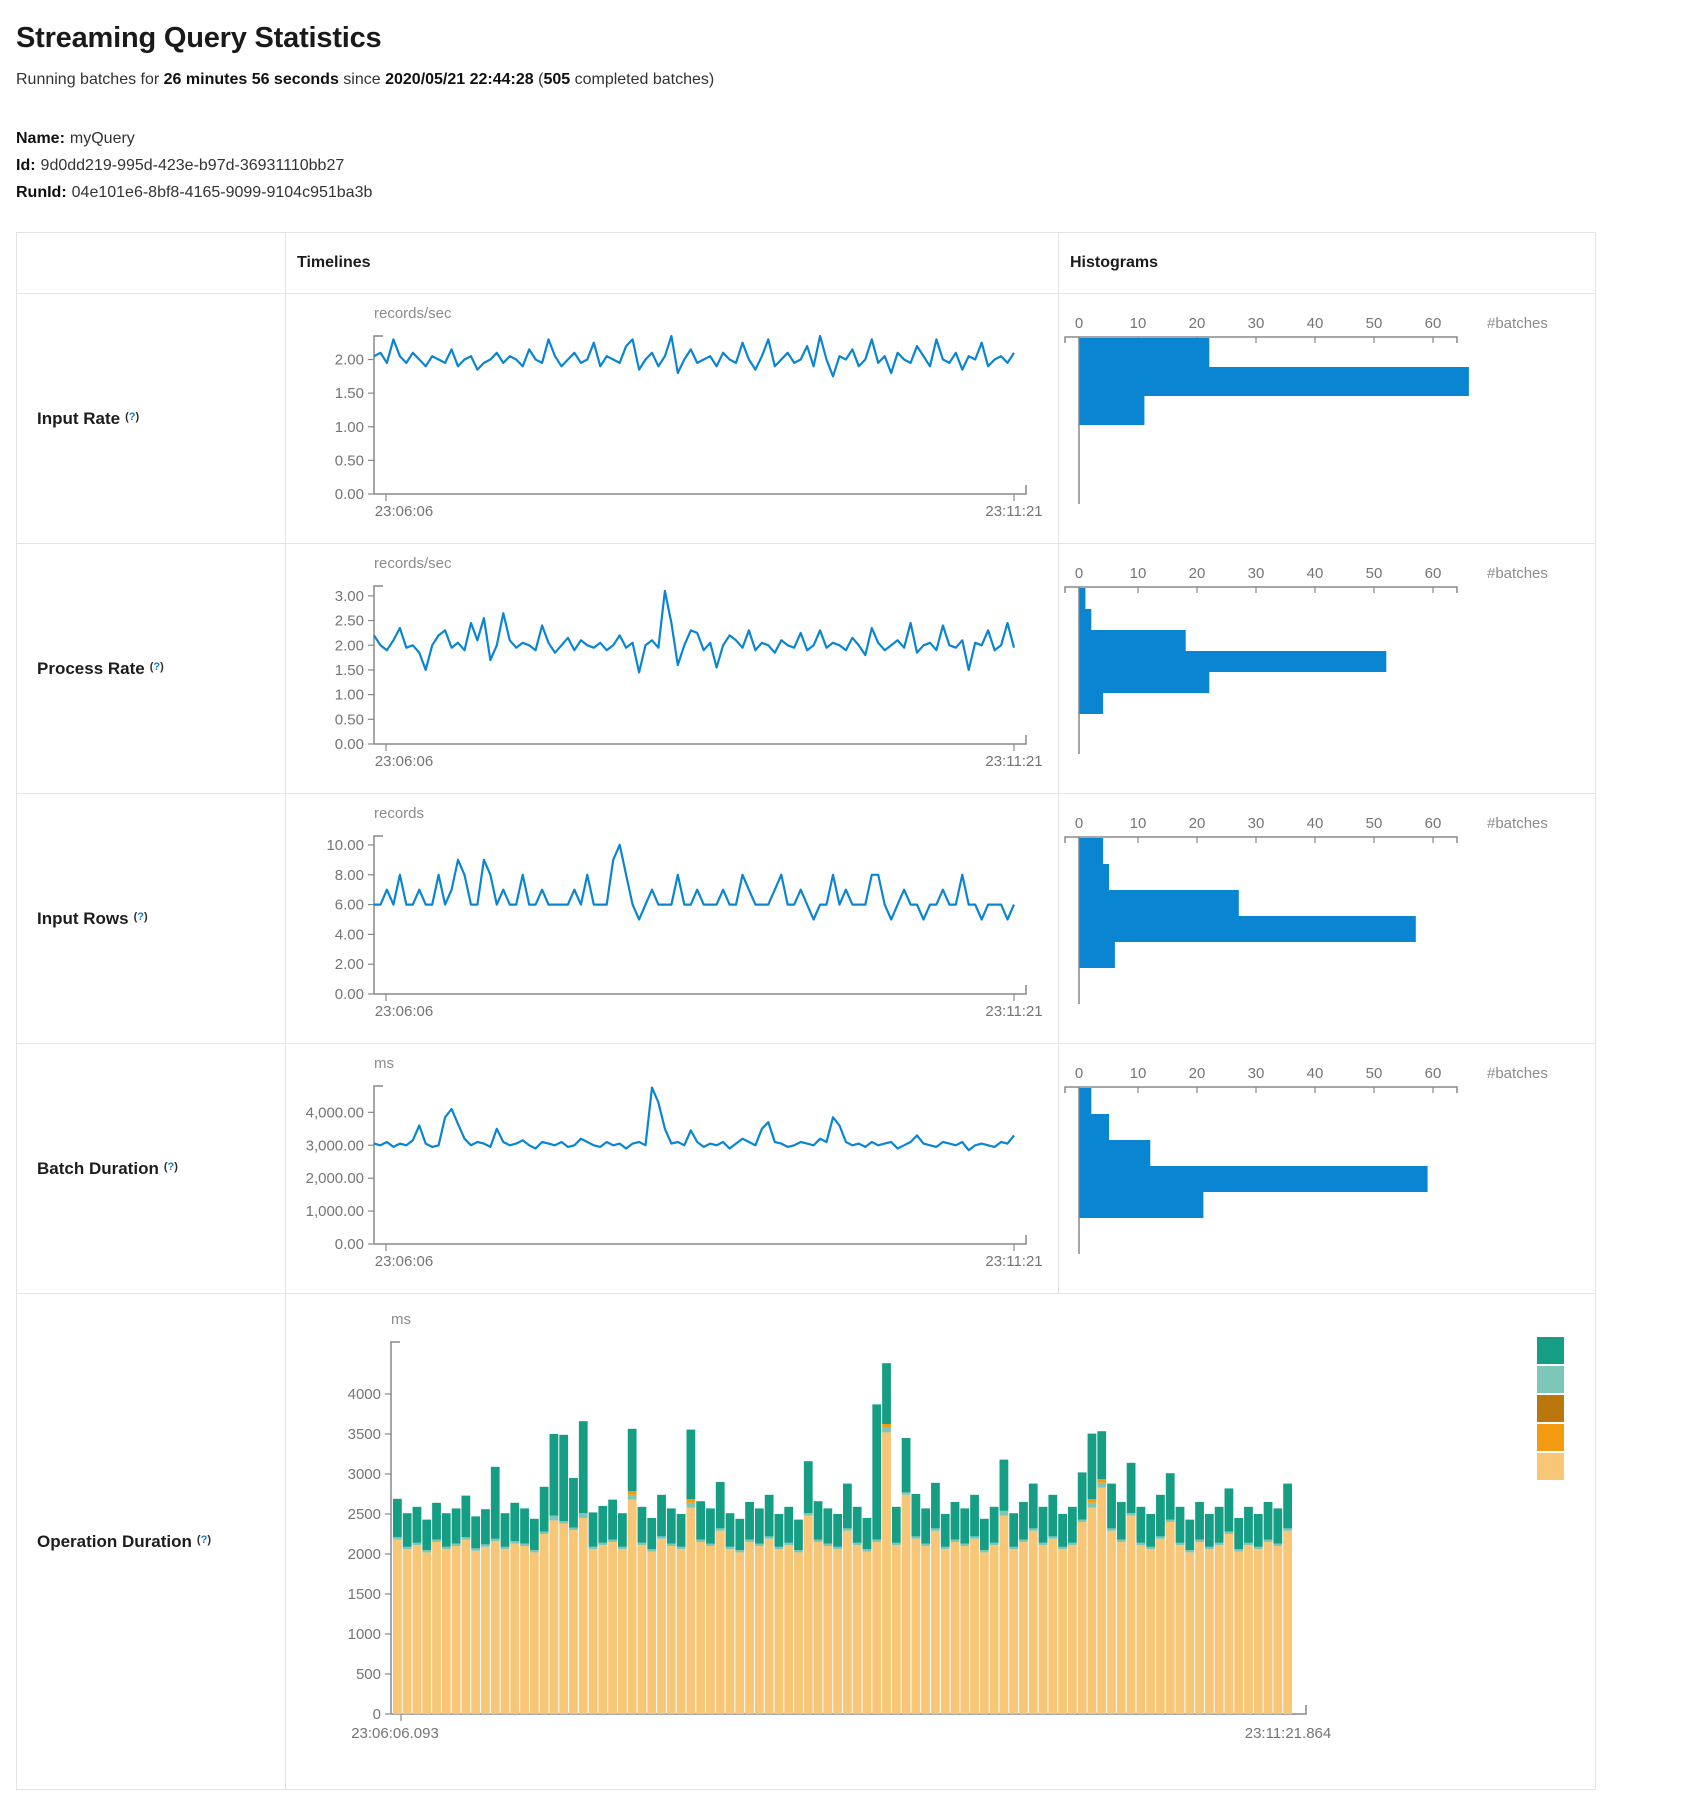  What do you see at coordinates (222, 192) in the screenshot?
I see `runid-value: 04e101e6-8bf8-4165-9099-9104c951ba3b` at bounding box center [222, 192].